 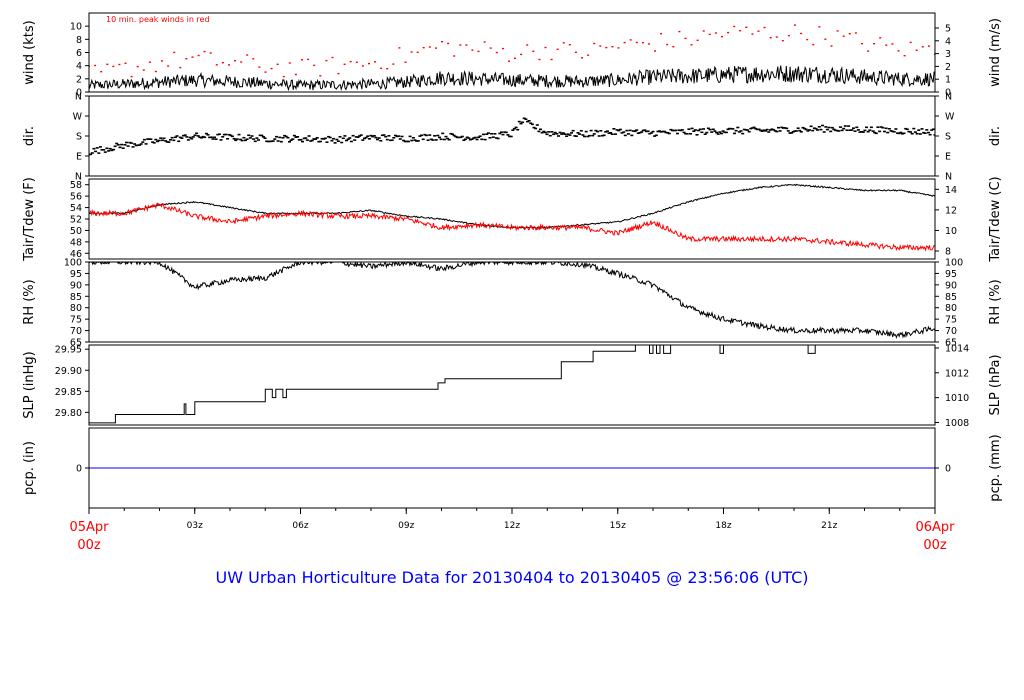 What do you see at coordinates (76, 185) in the screenshot?
I see `left-tick-label-temp: 58` at bounding box center [76, 185].